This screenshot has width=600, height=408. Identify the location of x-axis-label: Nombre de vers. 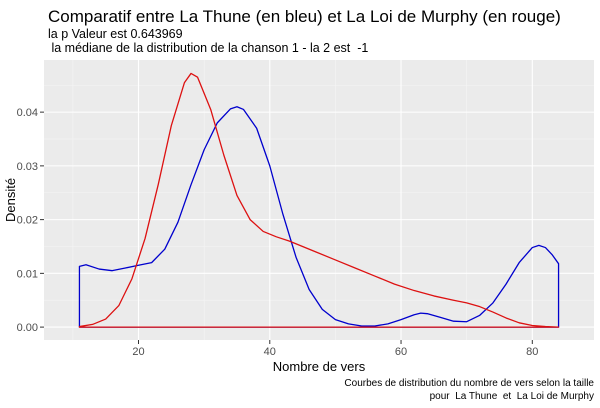
(319, 366).